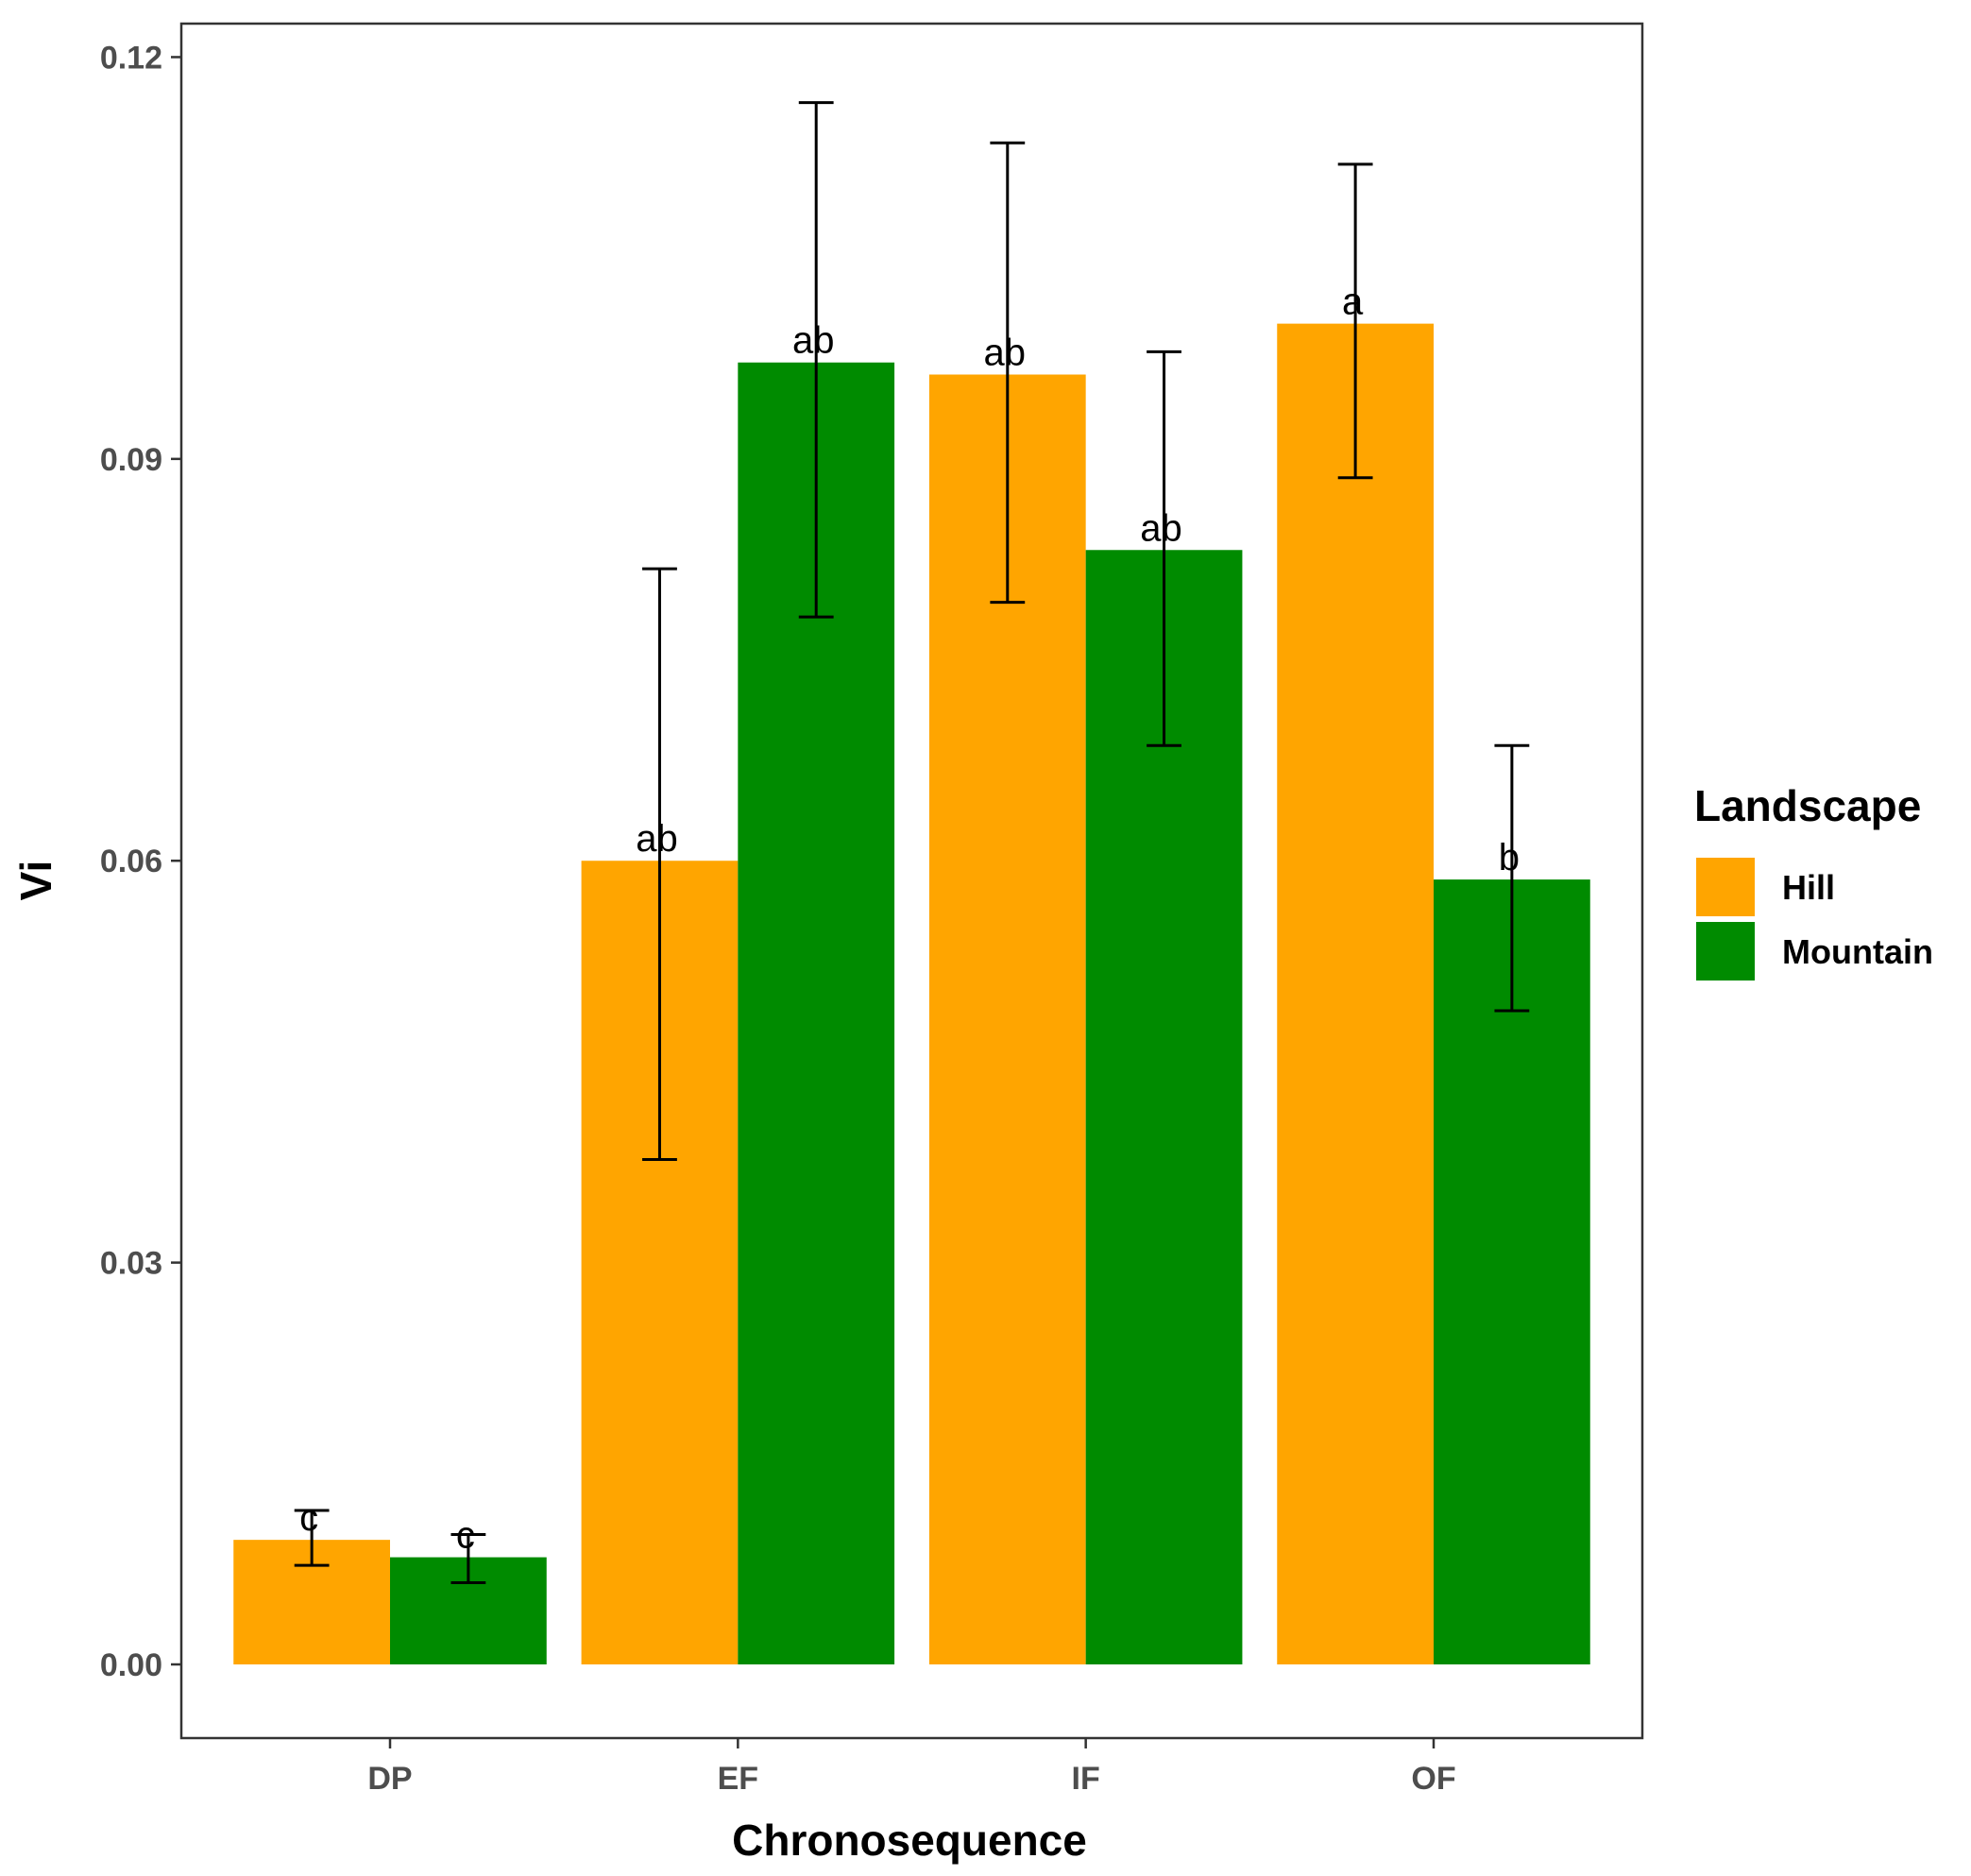 The width and height of the screenshot is (1971, 1876). Describe the element at coordinates (1725, 951) in the screenshot. I see `legend-key-mountain` at that location.